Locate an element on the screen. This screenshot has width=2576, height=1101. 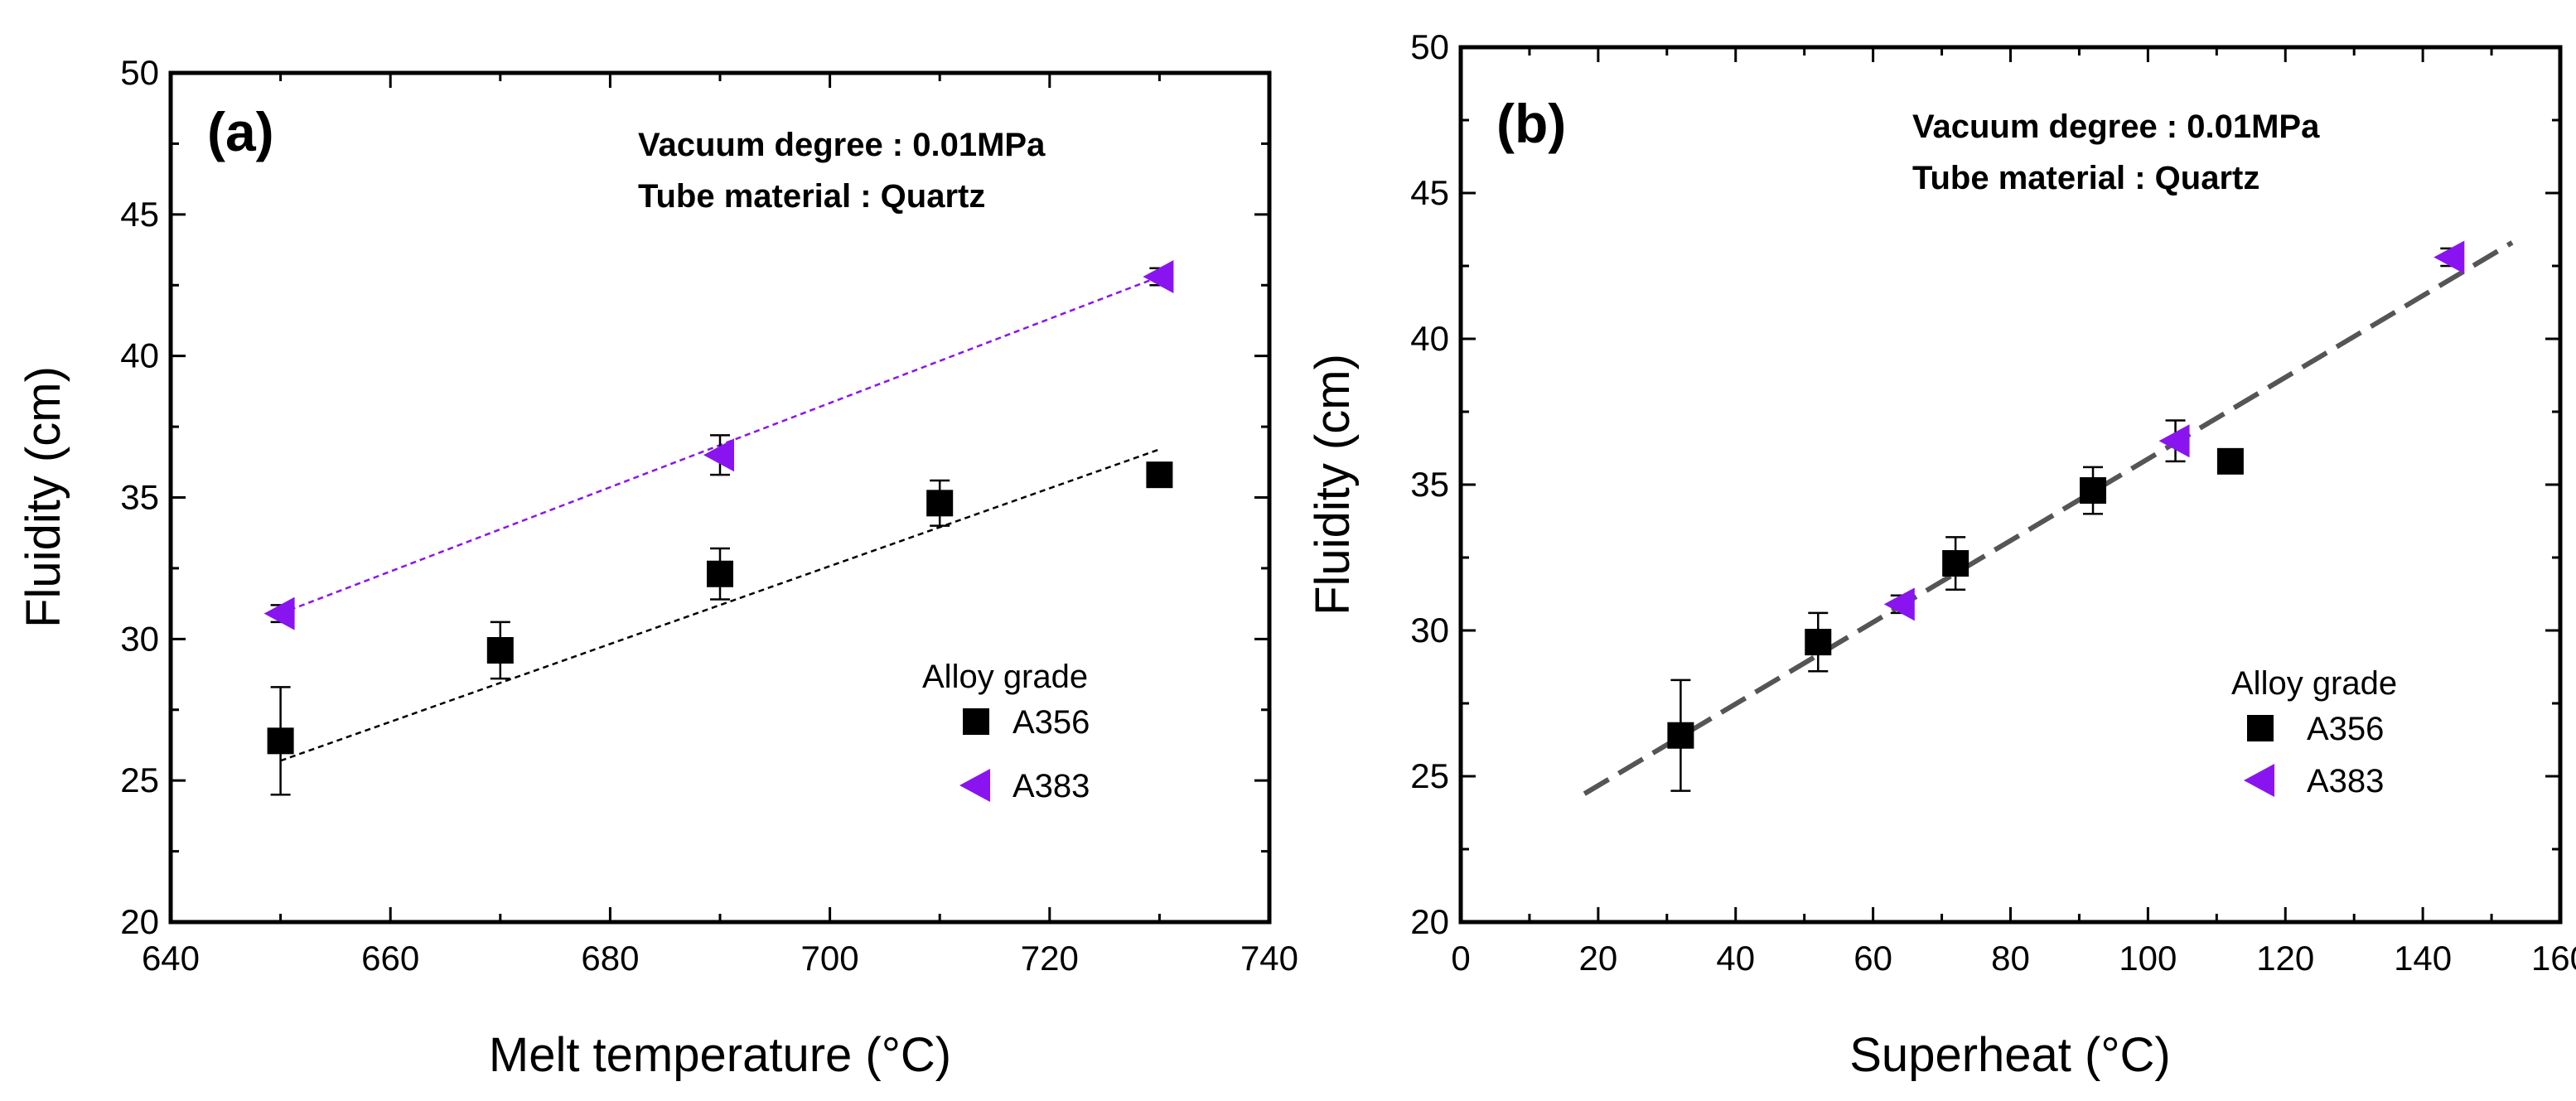
panel-b-legend-label-a383: A383 is located at coordinates (2345, 781).